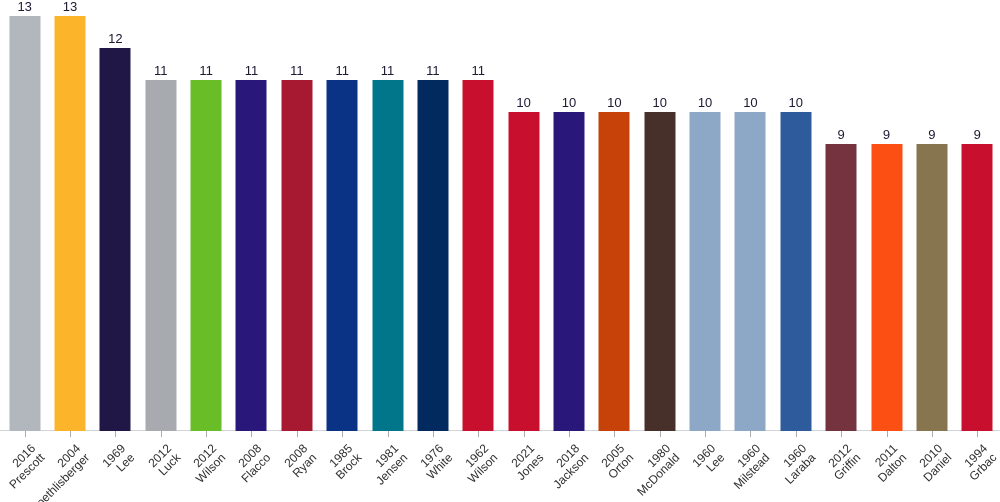 Image resolution: width=1000 pixels, height=502 pixels. I want to click on bar-column: 9 2010 Daniel, so click(931, 251).